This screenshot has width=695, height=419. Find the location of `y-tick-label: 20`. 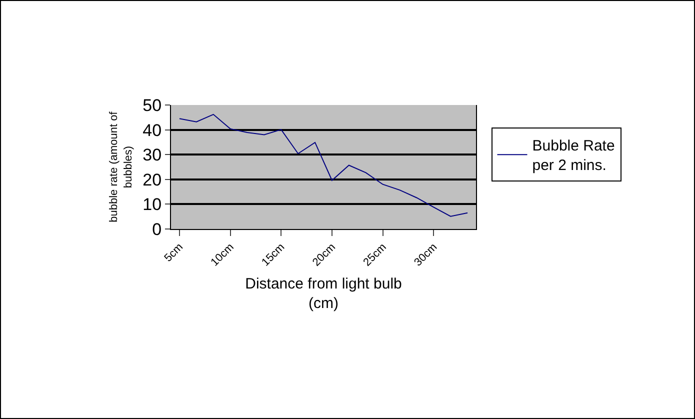

y-tick-label: 20 is located at coordinates (152, 180).